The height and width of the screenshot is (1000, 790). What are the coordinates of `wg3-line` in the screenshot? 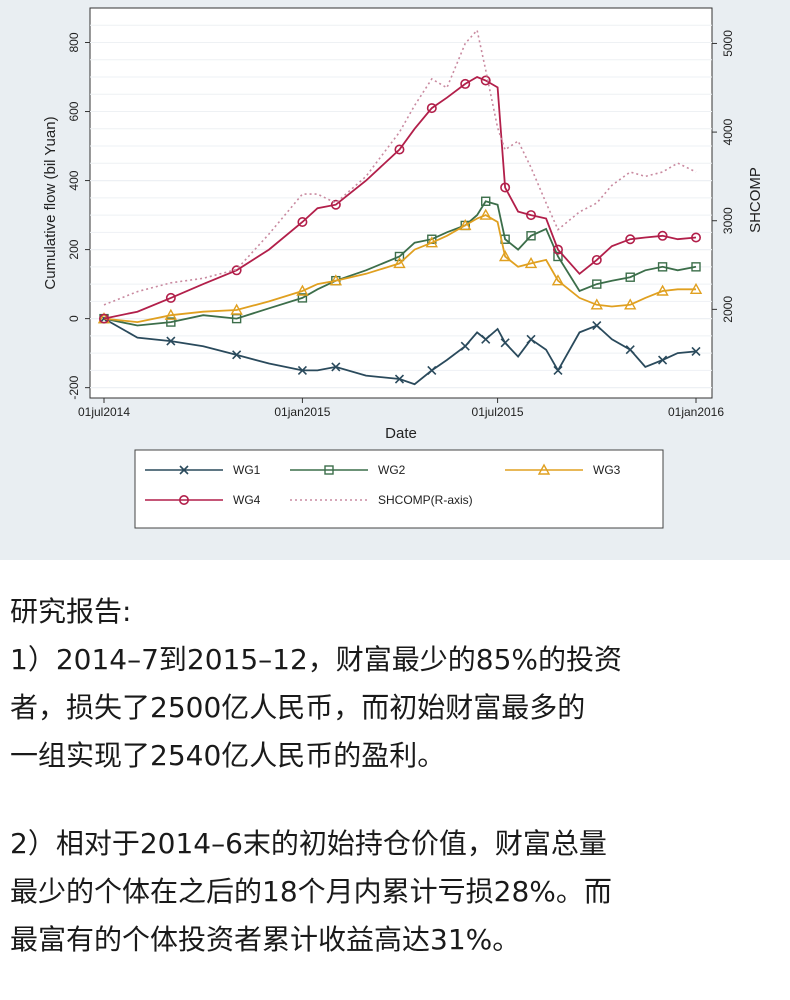 It's located at (399, 269).